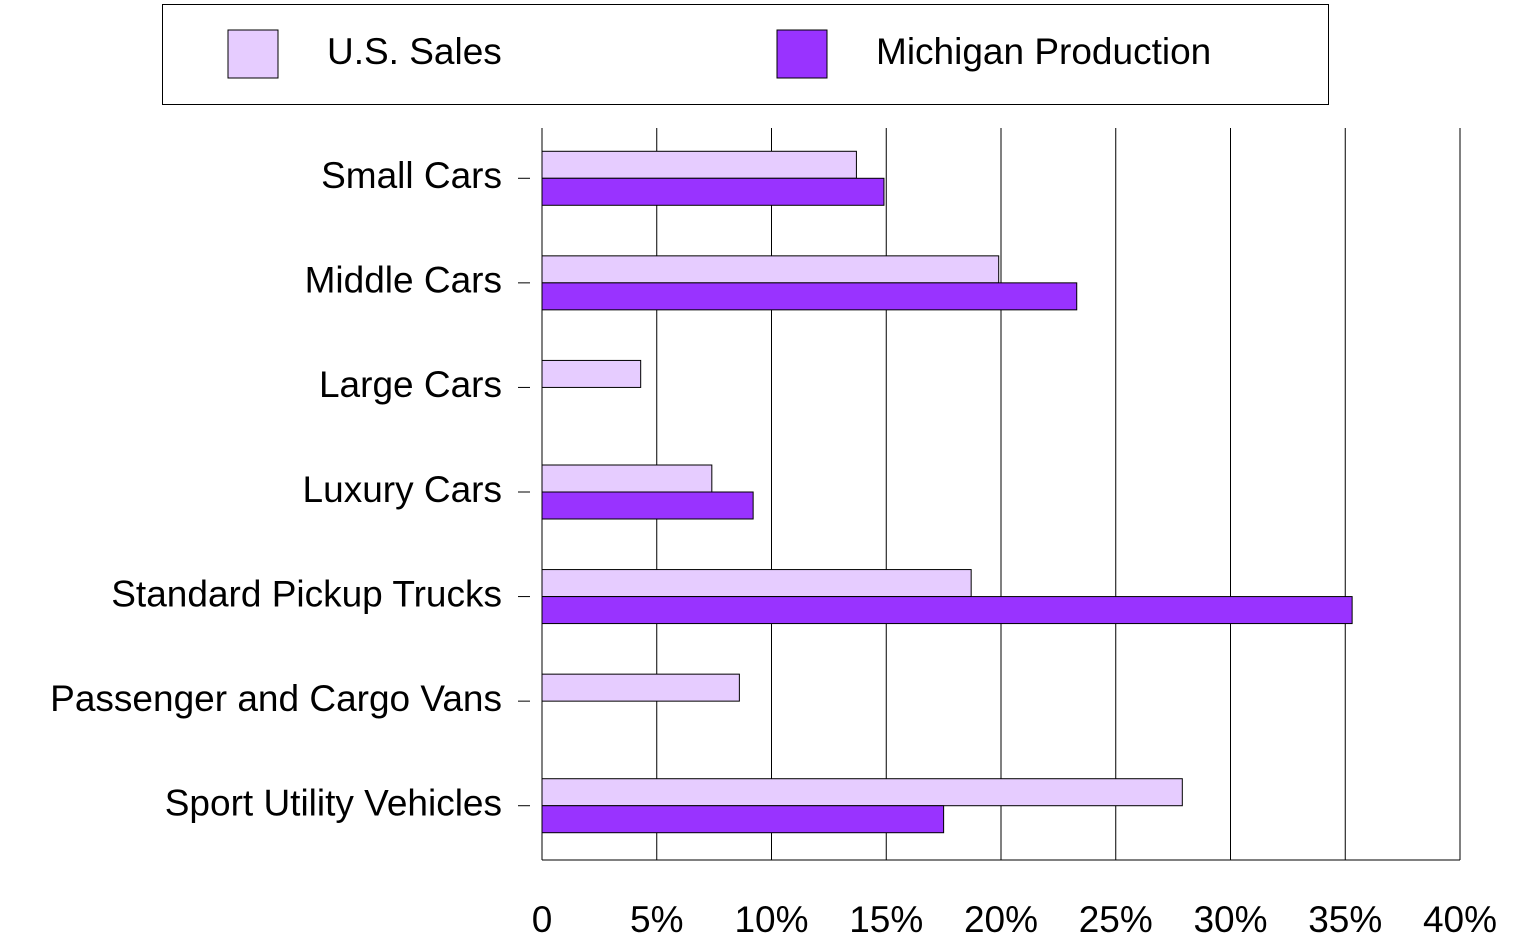 The width and height of the screenshot is (1513, 942). I want to click on x-tick-label: 20%, so click(1001, 919).